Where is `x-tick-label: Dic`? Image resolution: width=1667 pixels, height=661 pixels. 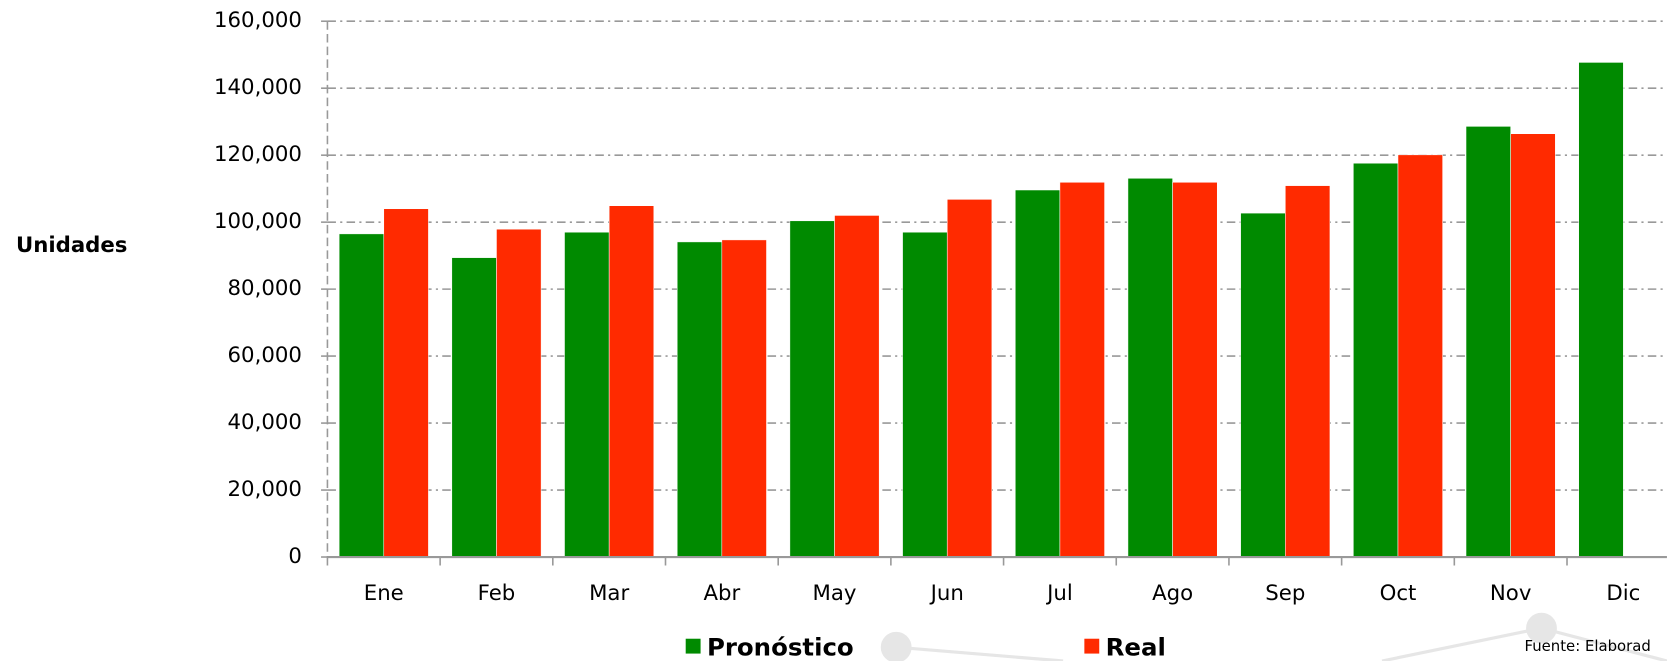
x-tick-label: Dic is located at coordinates (1623, 593).